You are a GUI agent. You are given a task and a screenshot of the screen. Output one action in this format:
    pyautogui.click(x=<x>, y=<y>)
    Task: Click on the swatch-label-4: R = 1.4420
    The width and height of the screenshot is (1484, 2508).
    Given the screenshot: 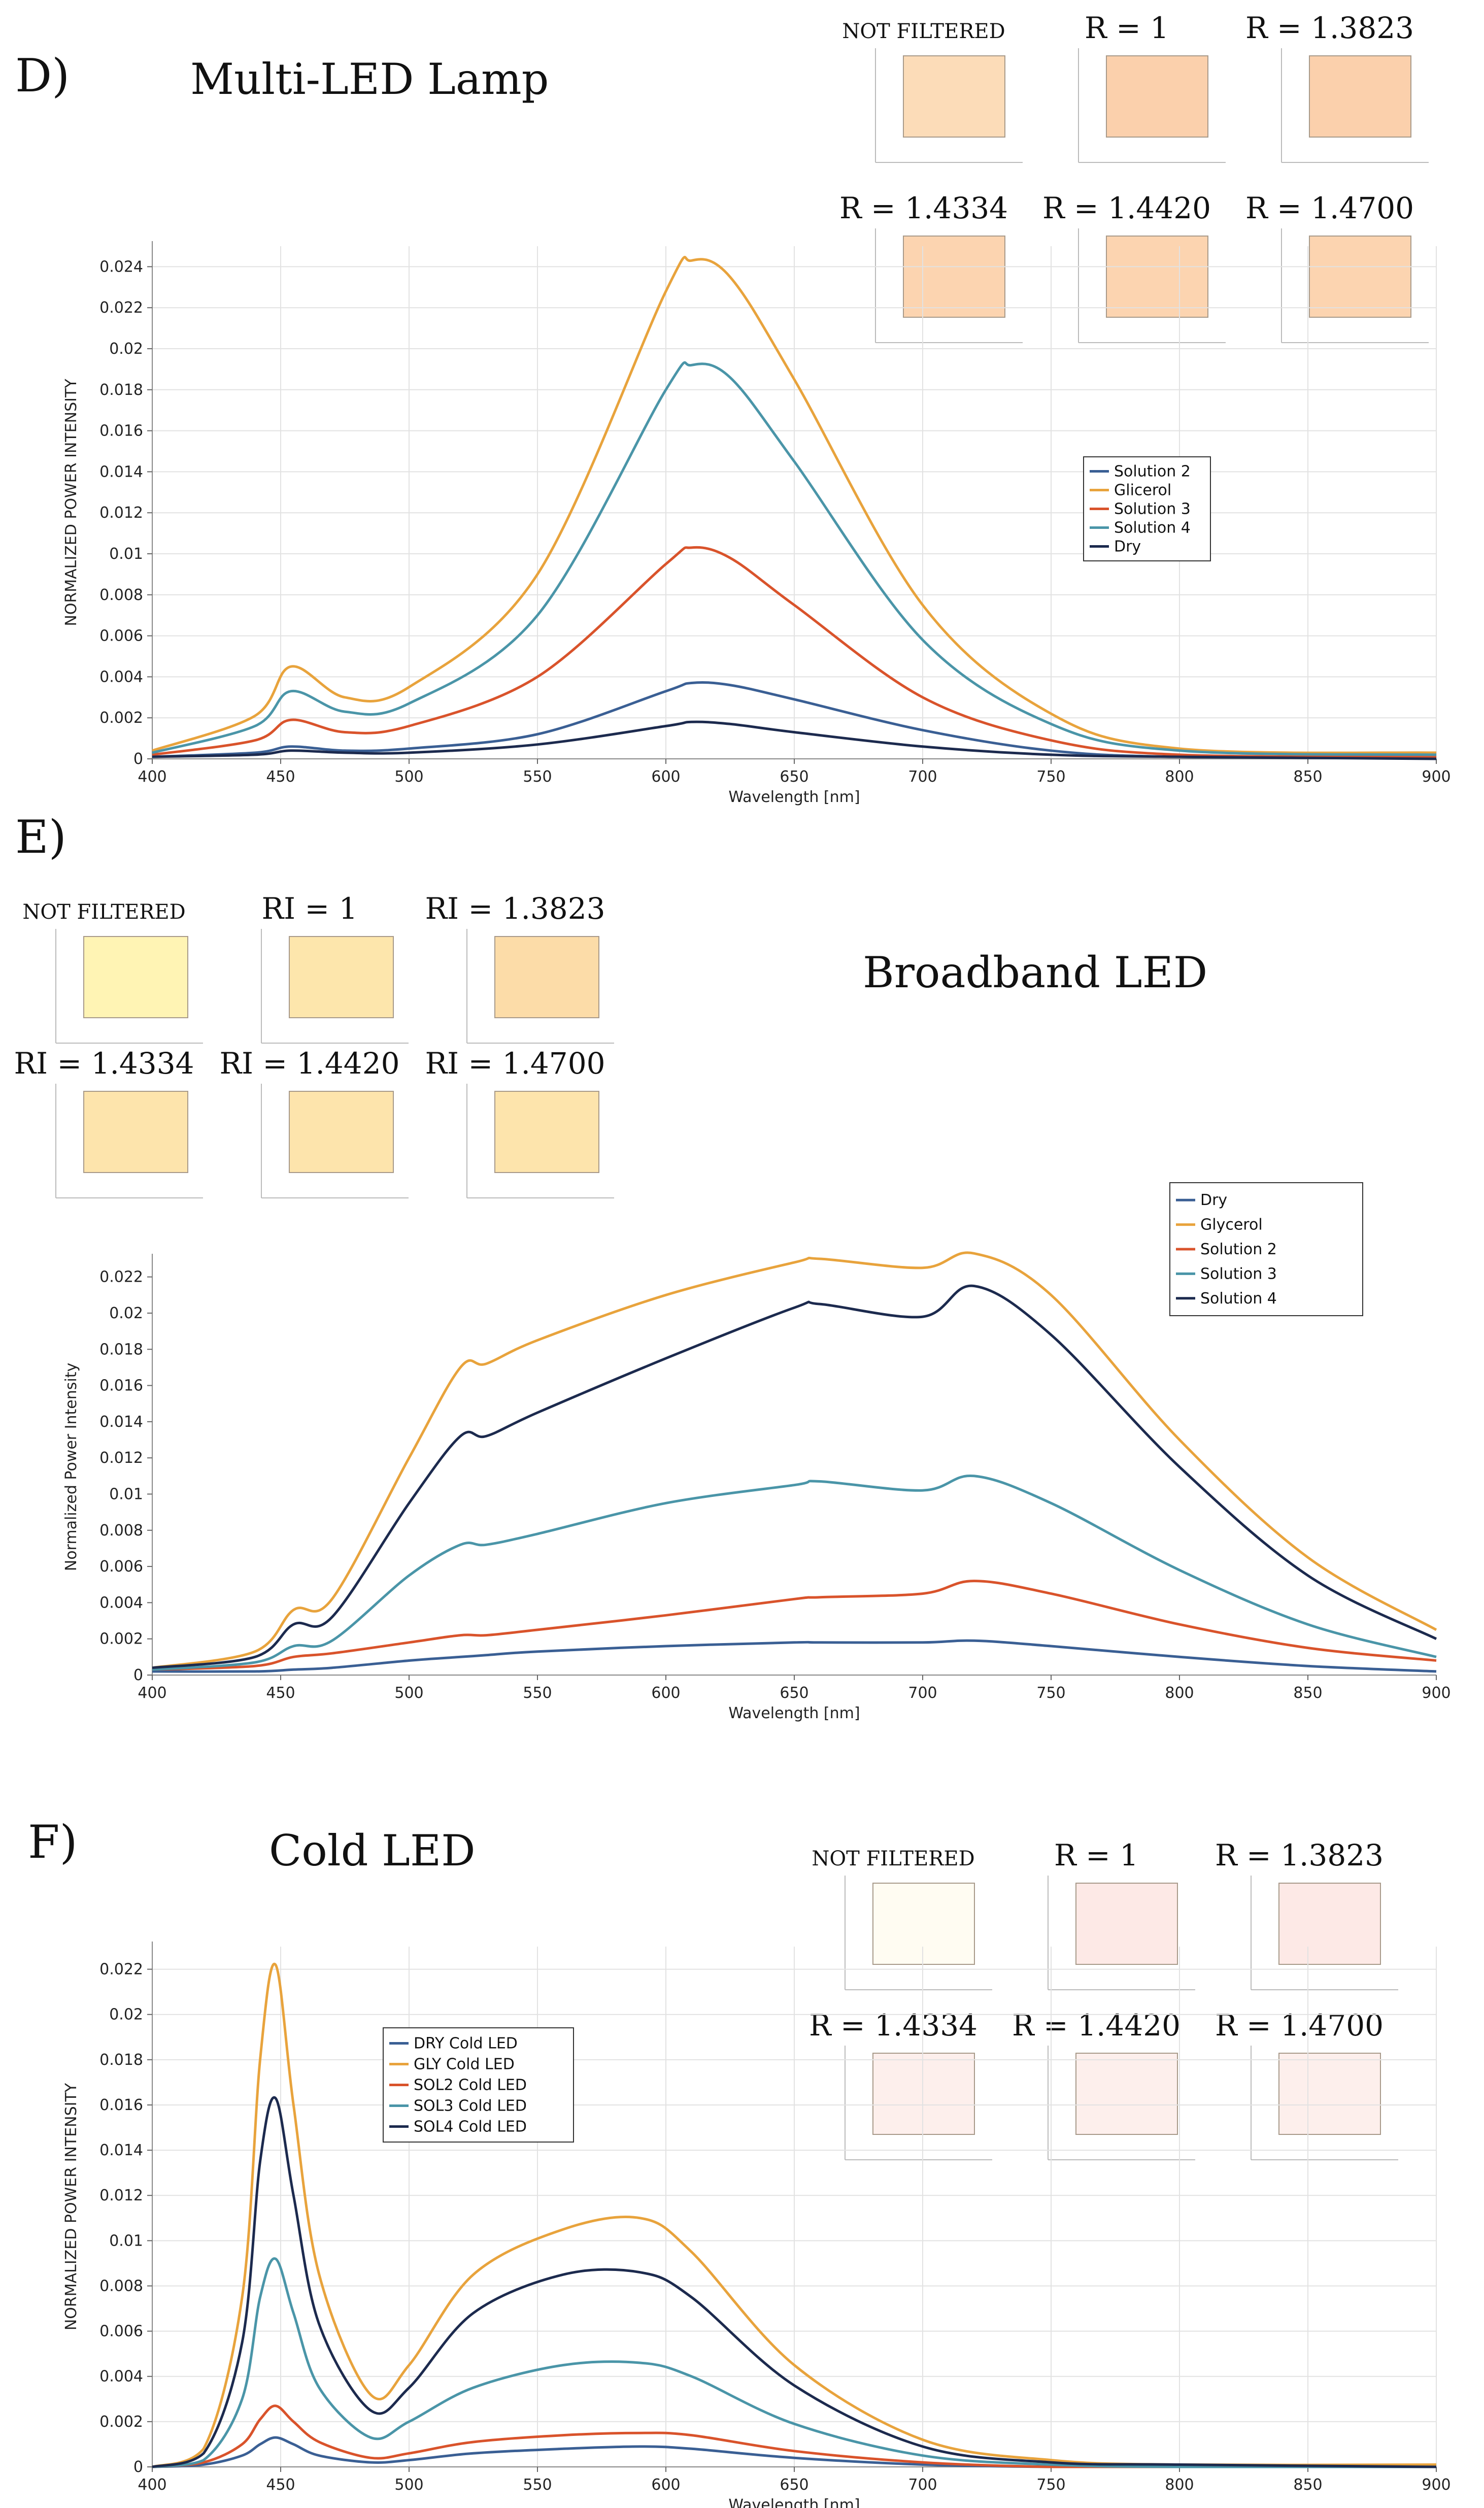 What is the action you would take?
    pyautogui.click(x=1096, y=2025)
    